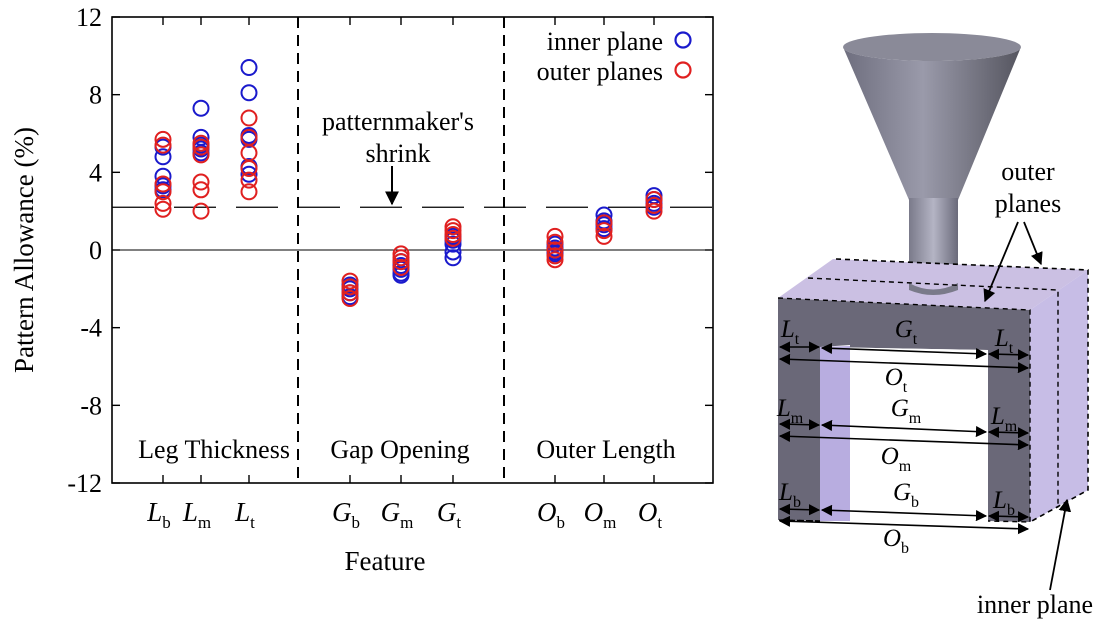  I want to click on x-tick-label: Om, so click(600, 514).